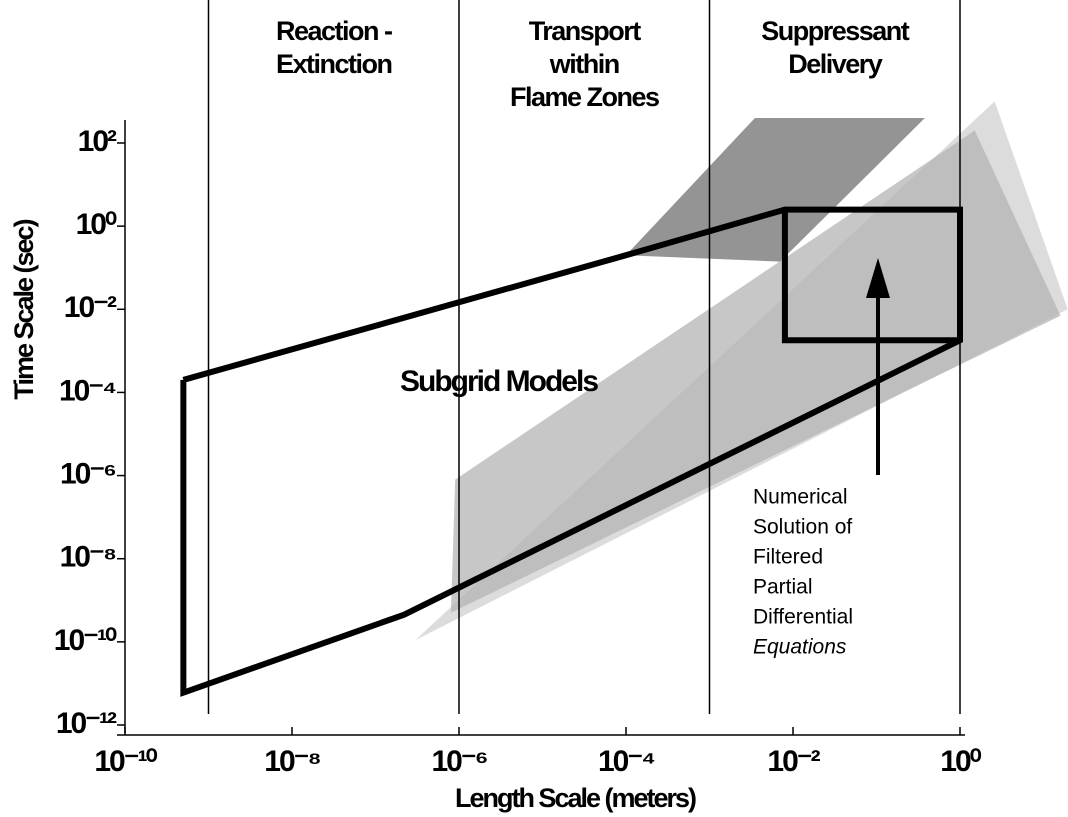 The height and width of the screenshot is (817, 1068). Describe the element at coordinates (96, 224) in the screenshot. I see `y-tick-label: 10⁰` at that location.